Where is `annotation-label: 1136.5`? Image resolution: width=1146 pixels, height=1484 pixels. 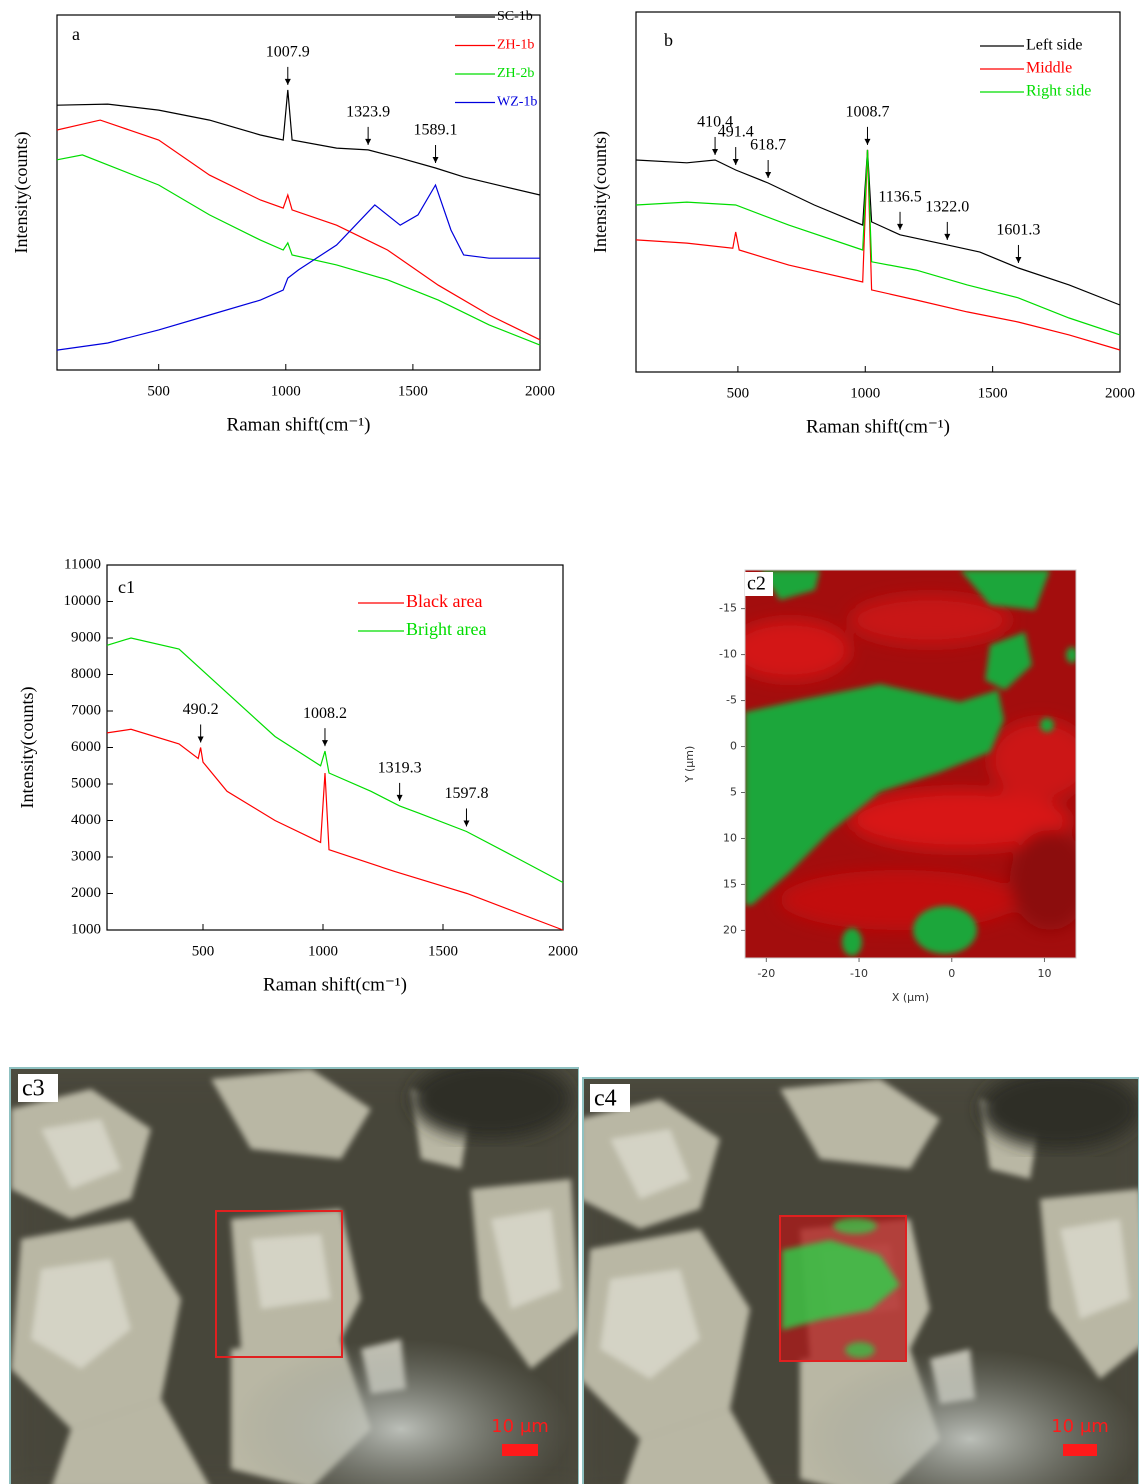
annotation-label: 1136.5 is located at coordinates (899, 197).